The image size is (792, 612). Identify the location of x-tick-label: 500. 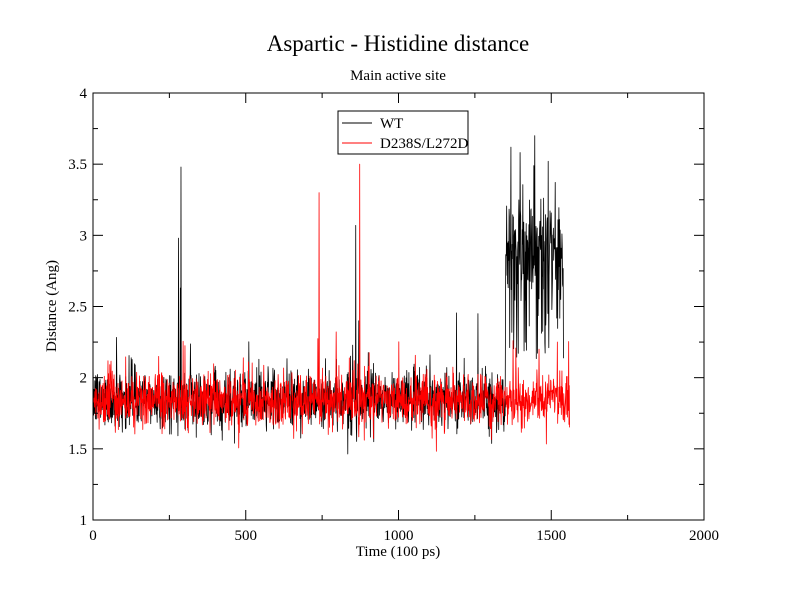
(246, 536).